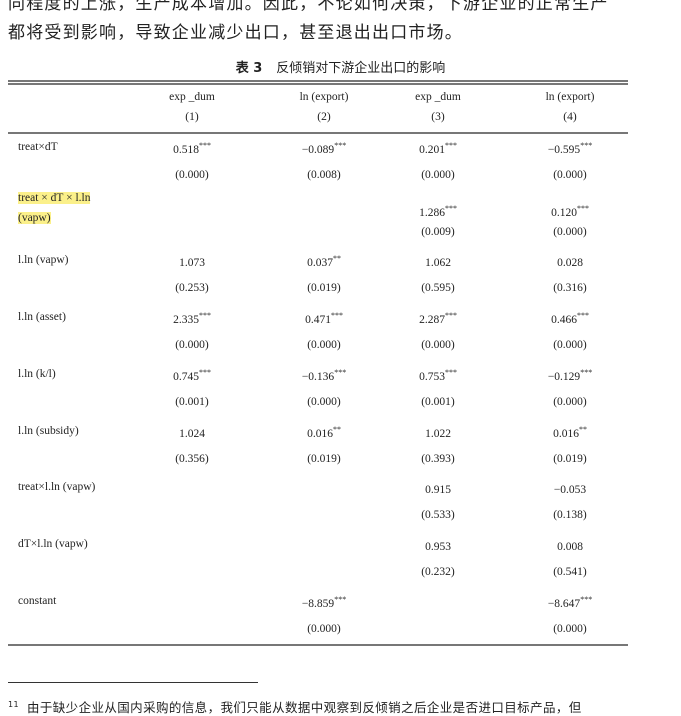 This screenshot has height=716, width=681. What do you see at coordinates (249, 68) in the screenshot?
I see `table-number: 表 3` at bounding box center [249, 68].